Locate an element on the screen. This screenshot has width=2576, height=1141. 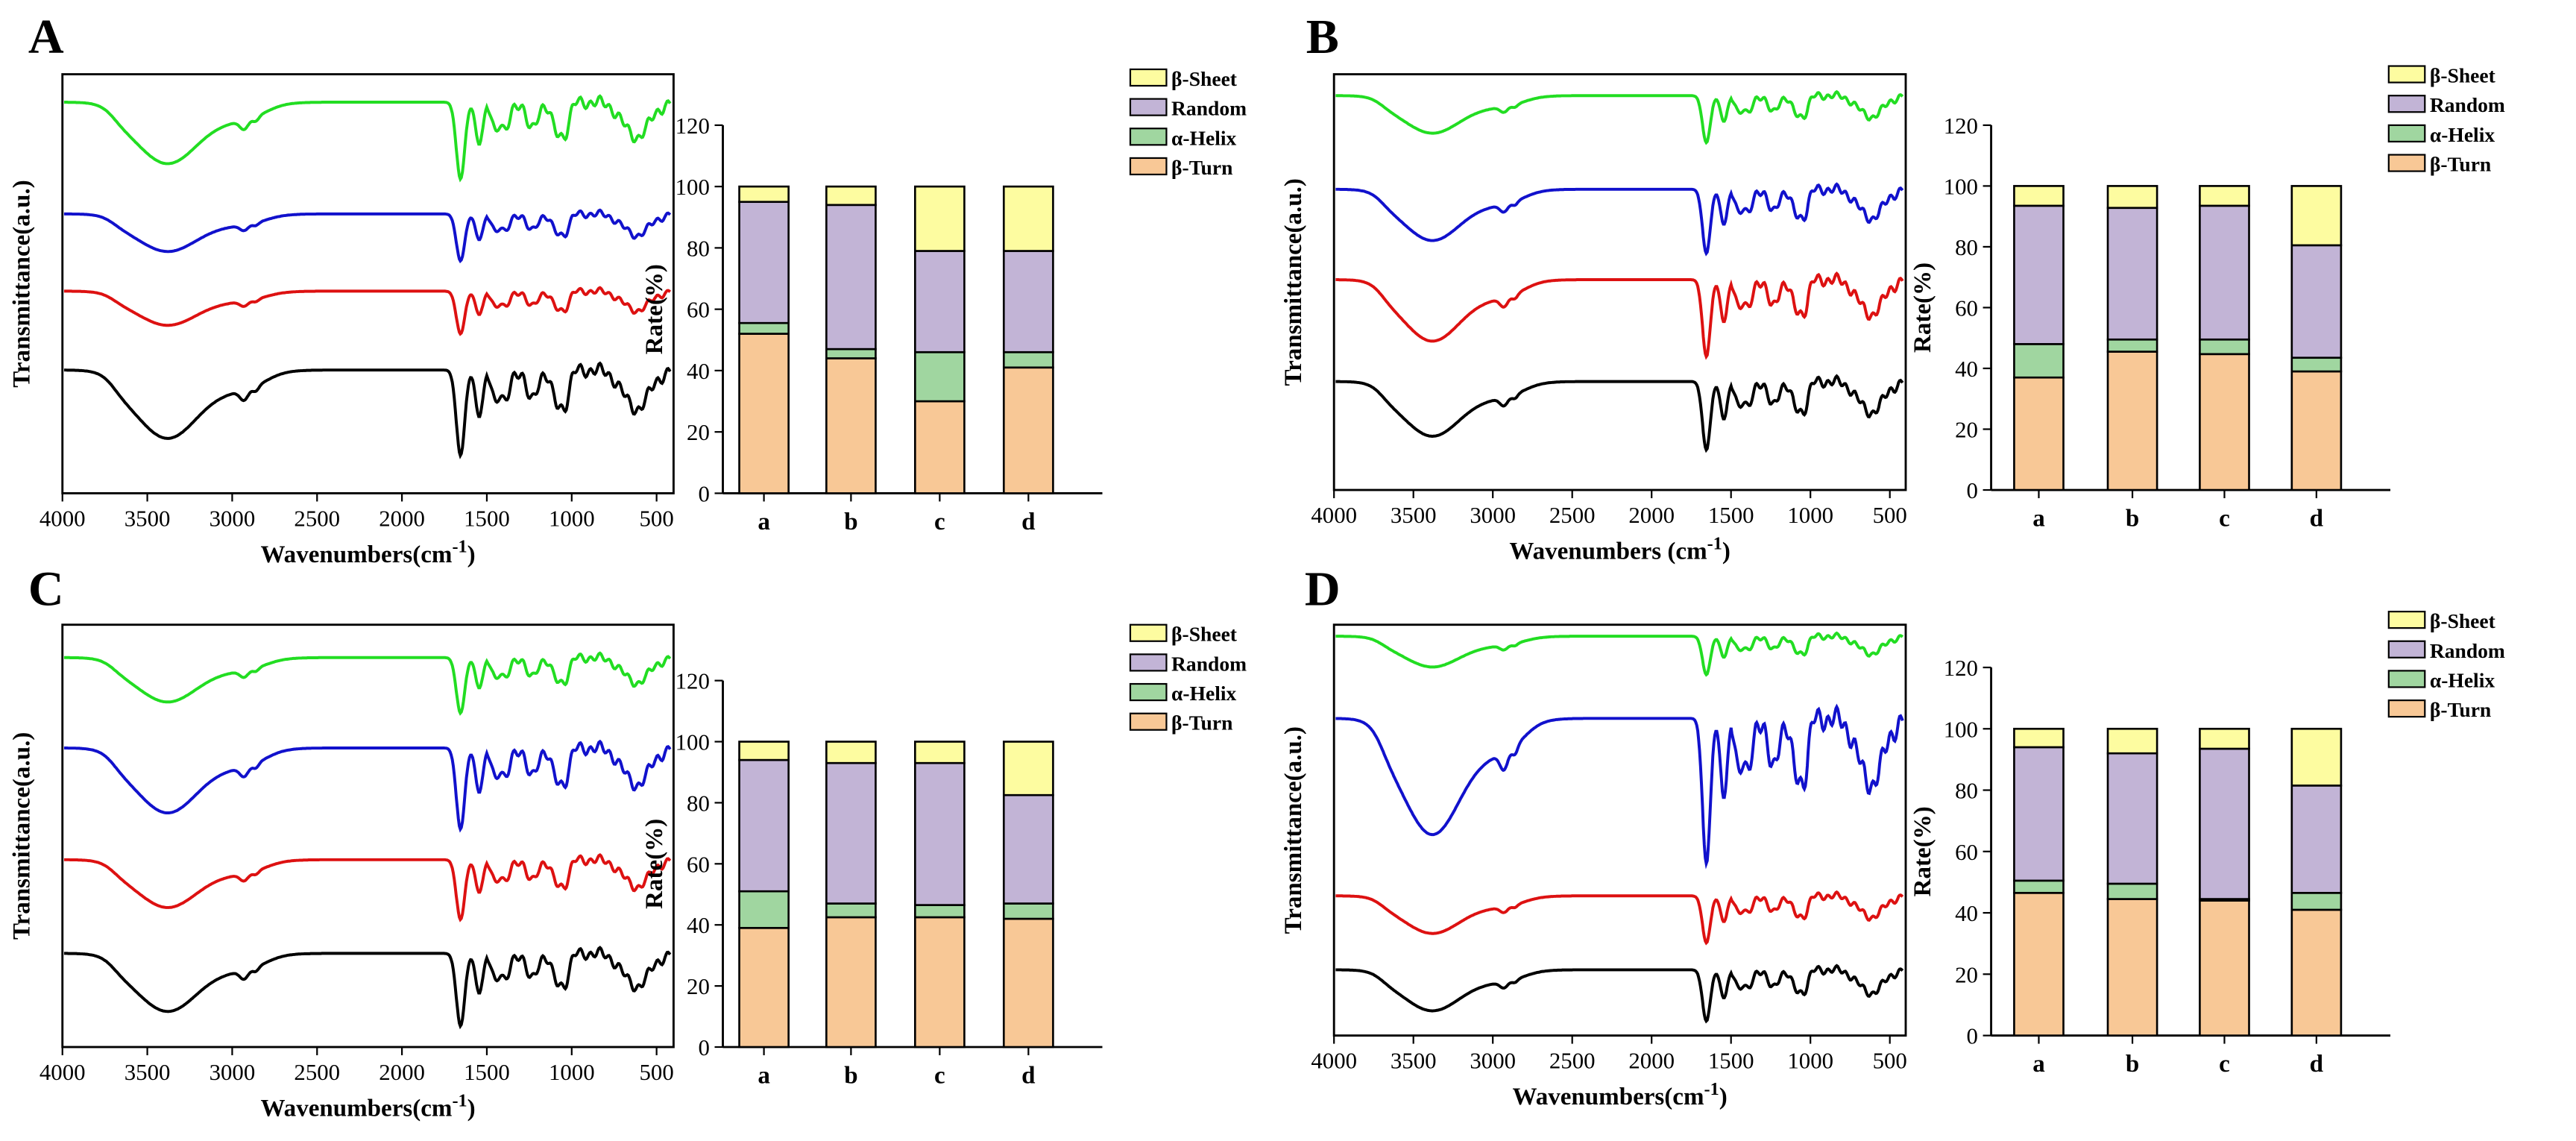
legend-label: β-Turn is located at coordinates (1201, 723).